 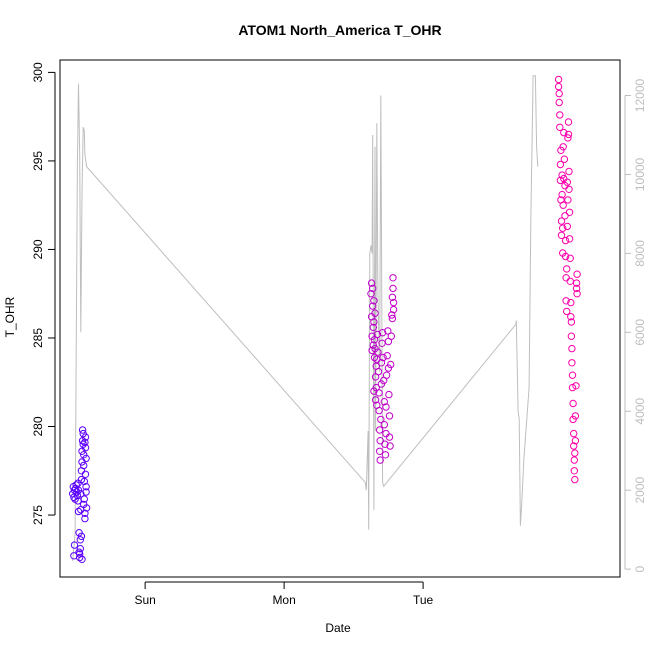 I want to click on x-tick-label: Mon, so click(x=283, y=600).